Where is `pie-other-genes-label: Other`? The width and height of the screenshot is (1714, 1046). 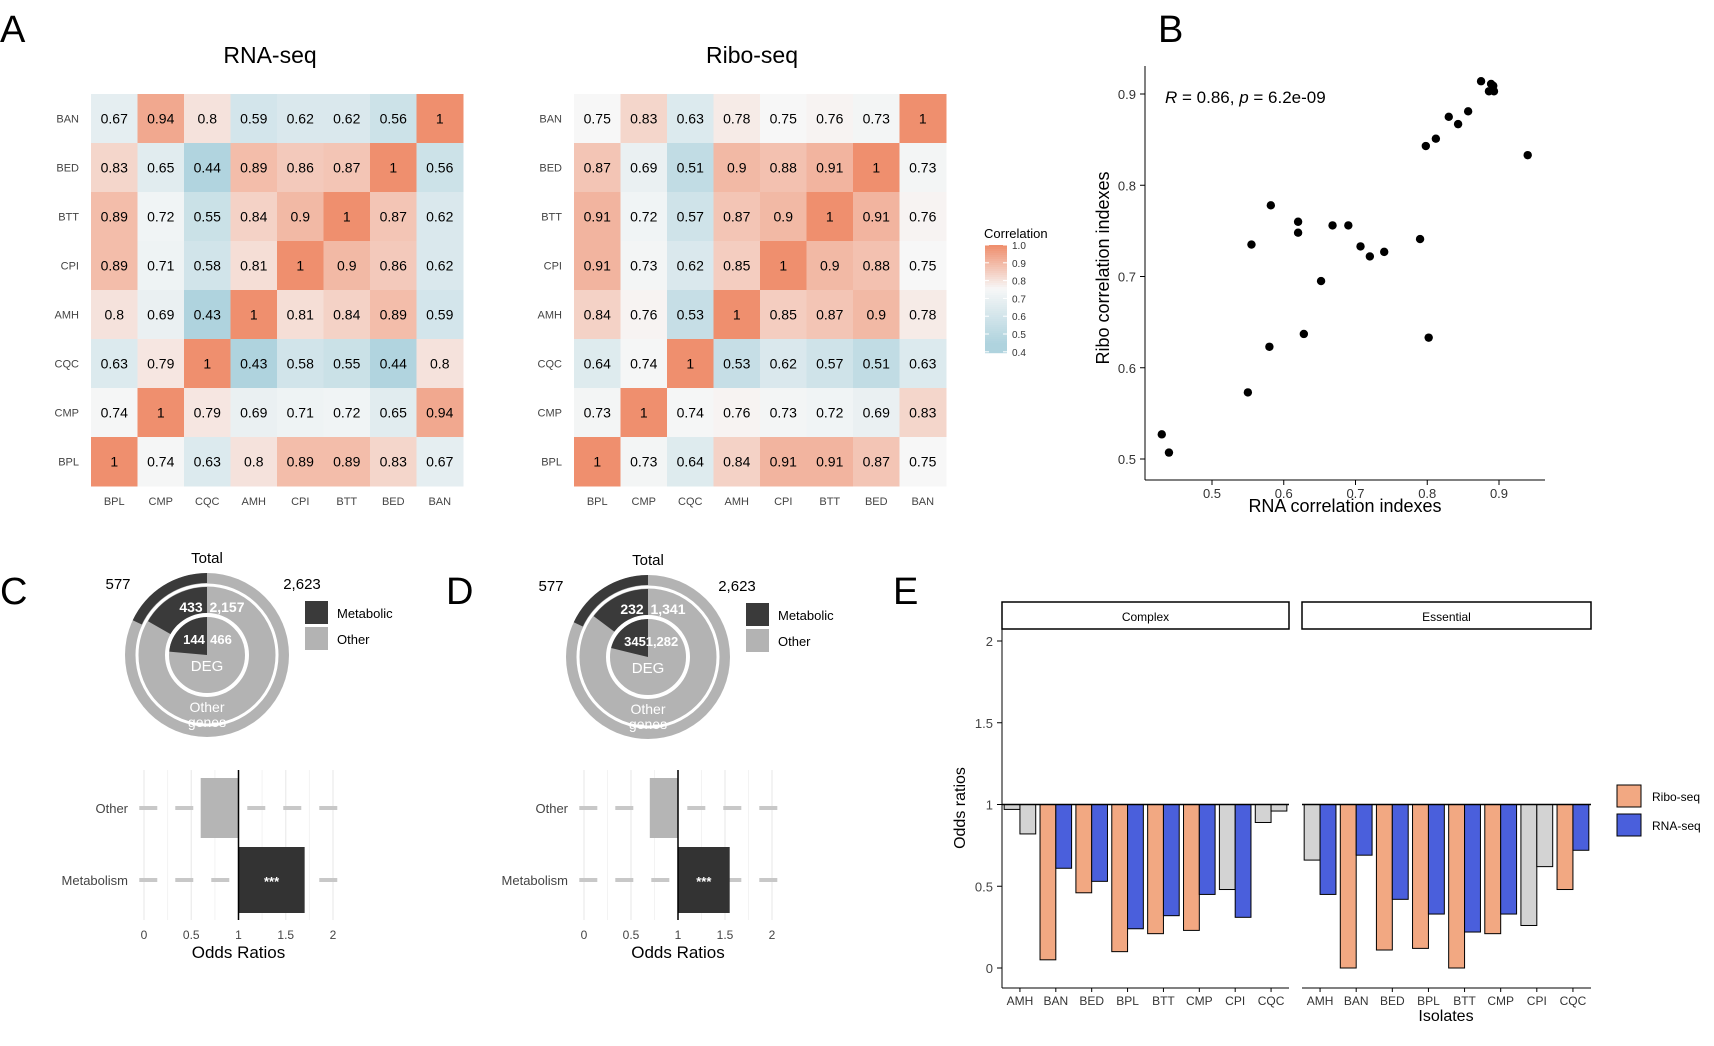
pie-other-genes-label: Other is located at coordinates (647, 709).